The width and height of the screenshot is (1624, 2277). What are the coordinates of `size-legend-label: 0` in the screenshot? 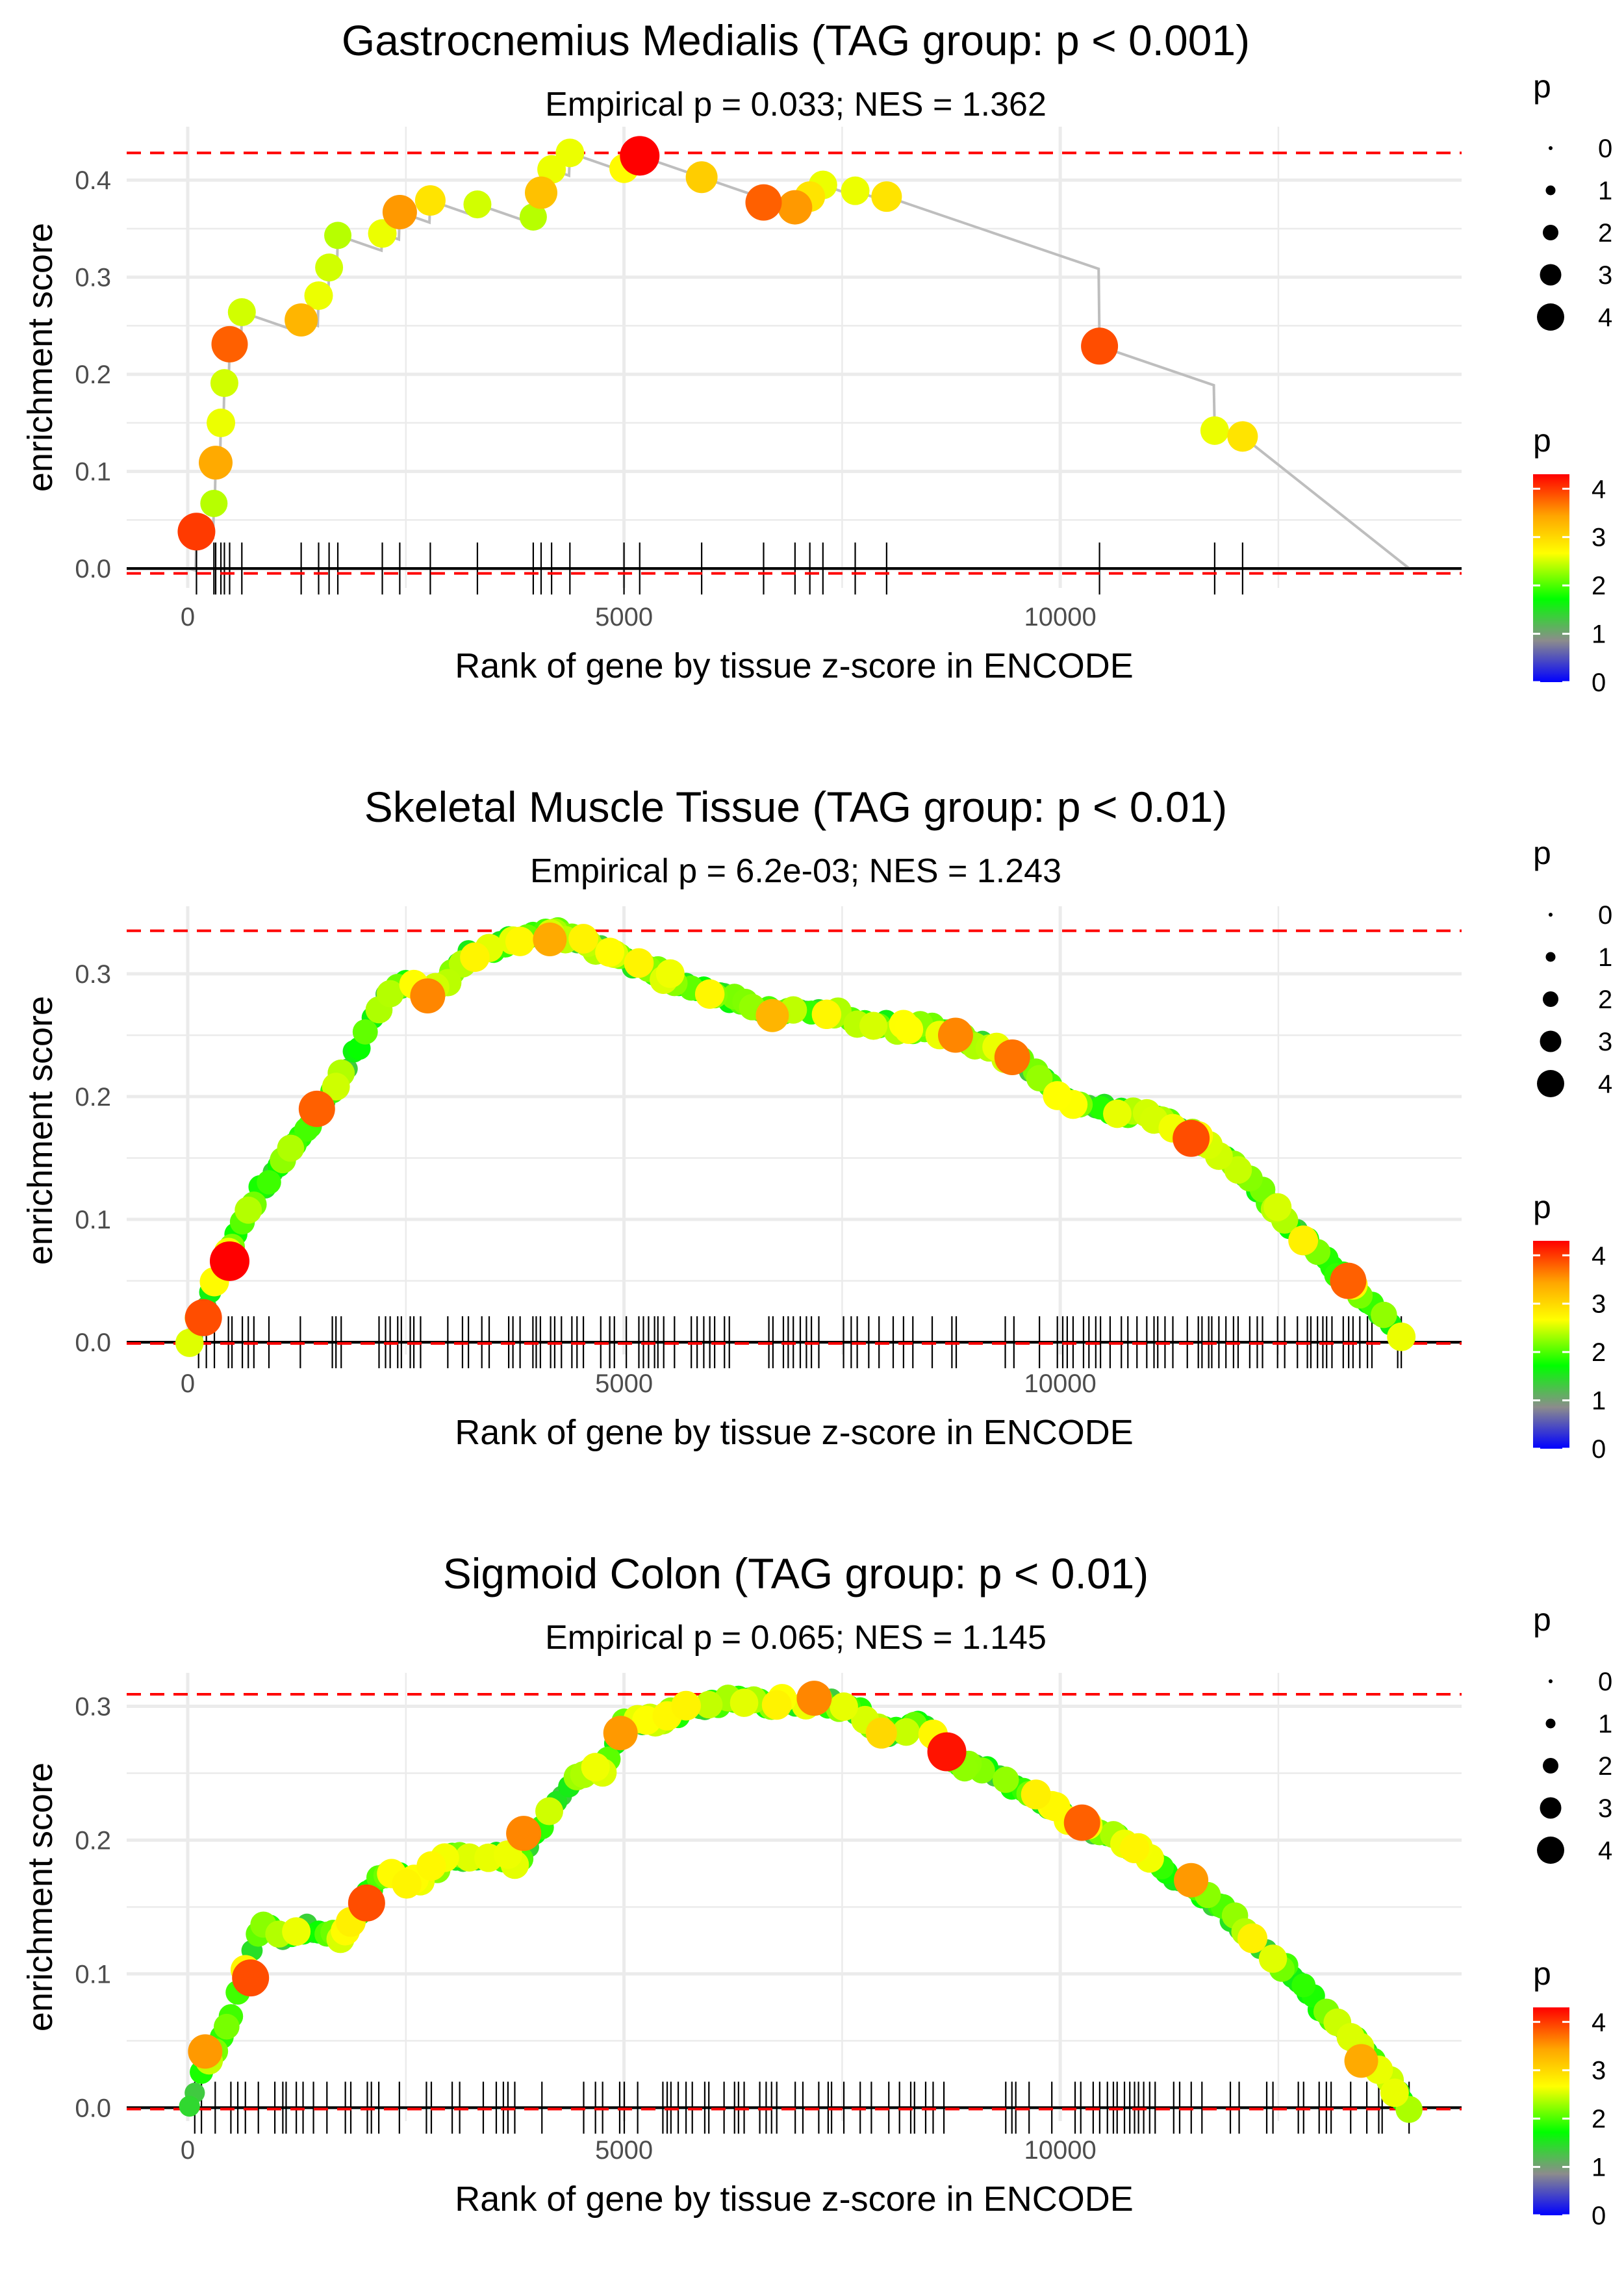 It's located at (1605, 915).